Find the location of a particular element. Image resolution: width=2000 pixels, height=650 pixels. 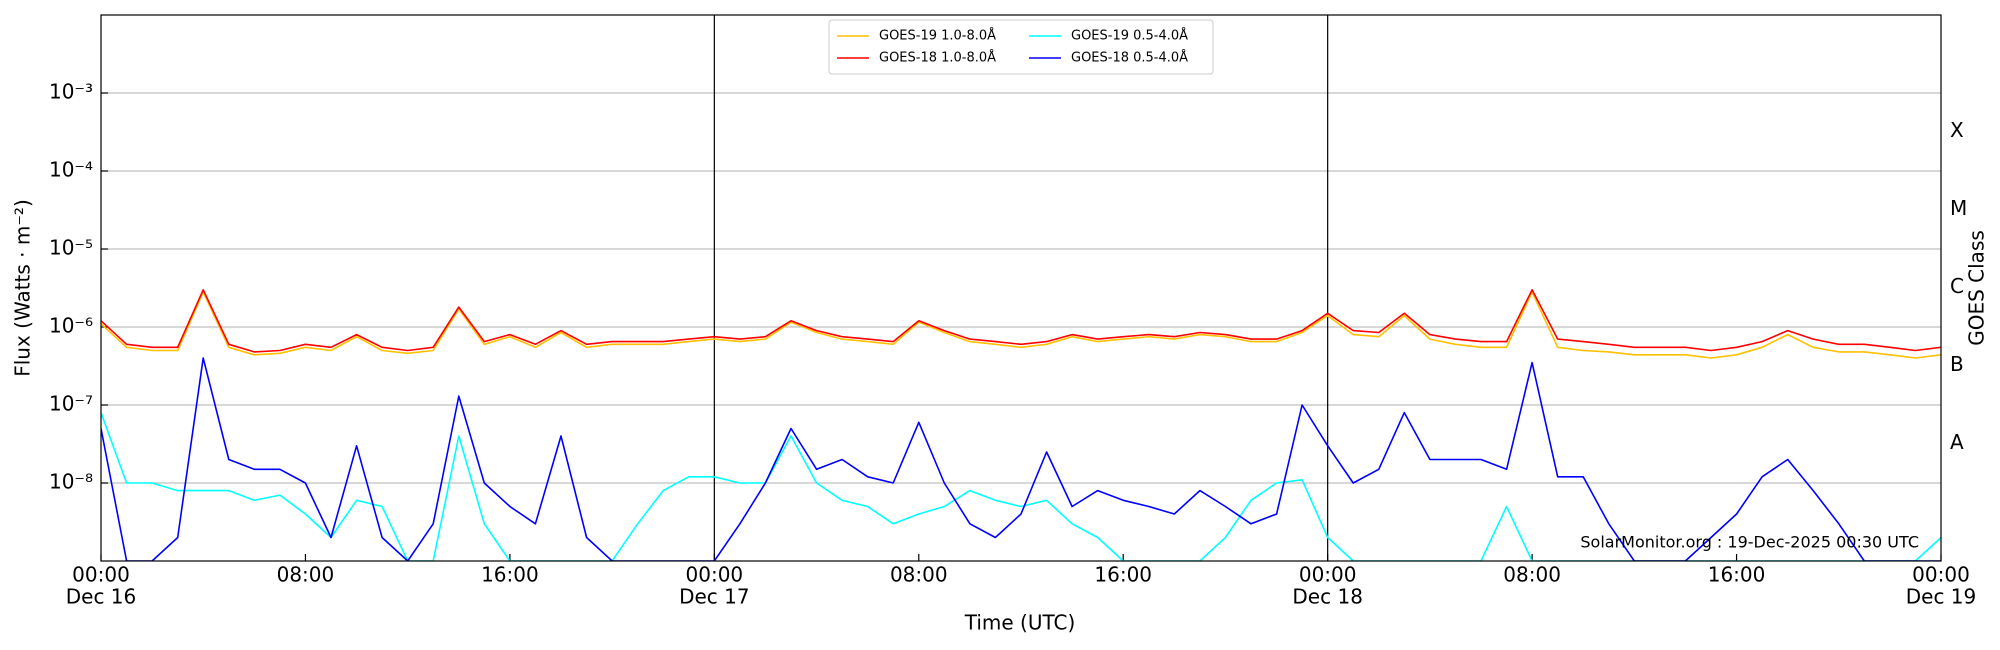

y-tick-label: 10⁻⁸ is located at coordinates (71, 482).